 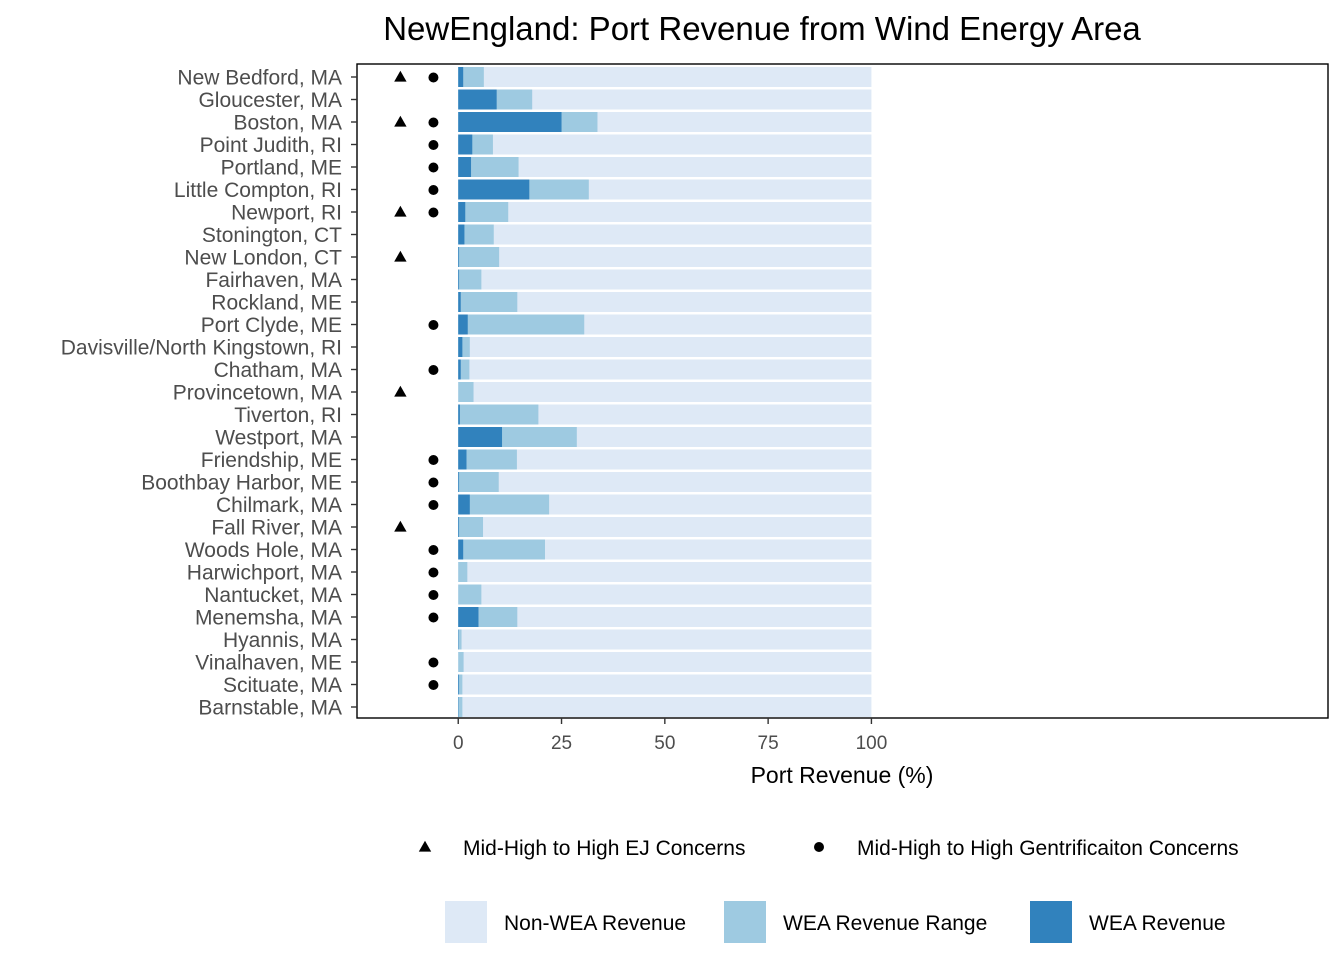 I want to click on gentrification-concern-marker-chatham-ma, so click(x=433, y=370).